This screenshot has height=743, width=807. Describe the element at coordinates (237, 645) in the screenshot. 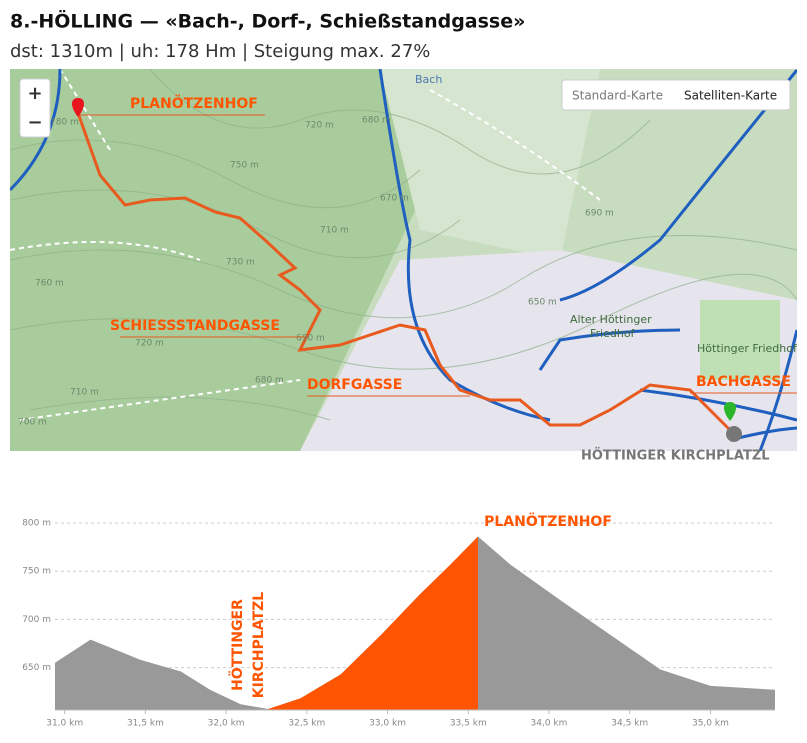

I see `annotation: HÖTTINGER` at that location.